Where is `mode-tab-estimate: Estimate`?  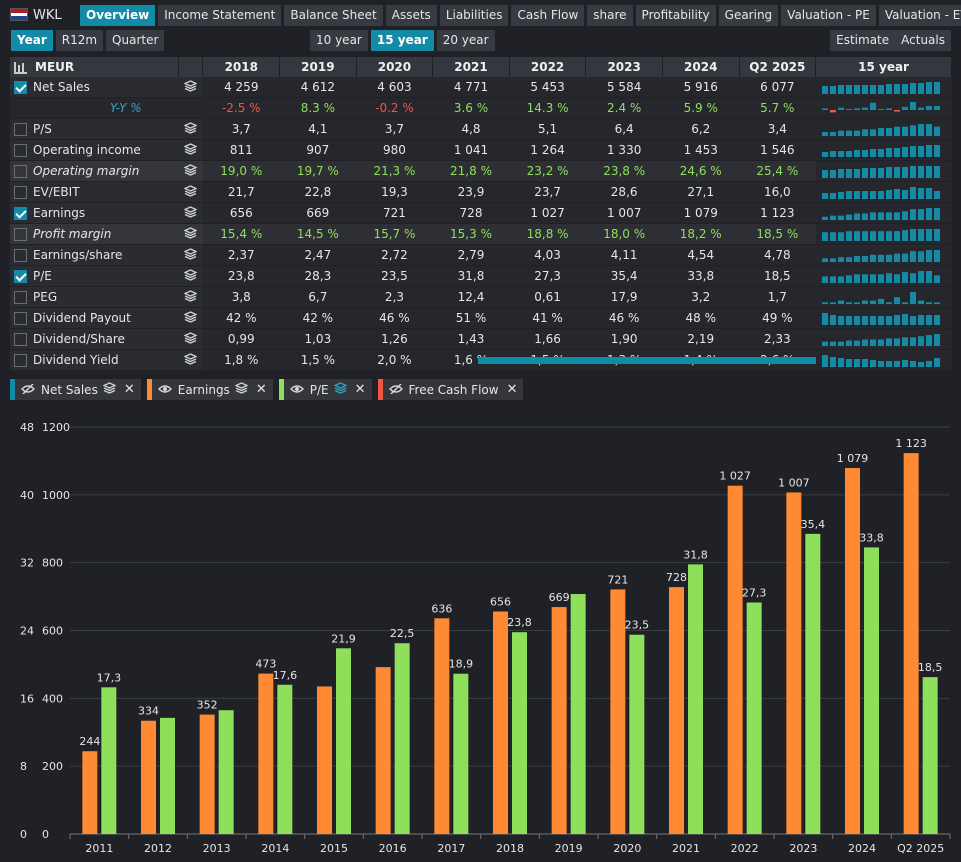
mode-tab-estimate: Estimate is located at coordinates (863, 40).